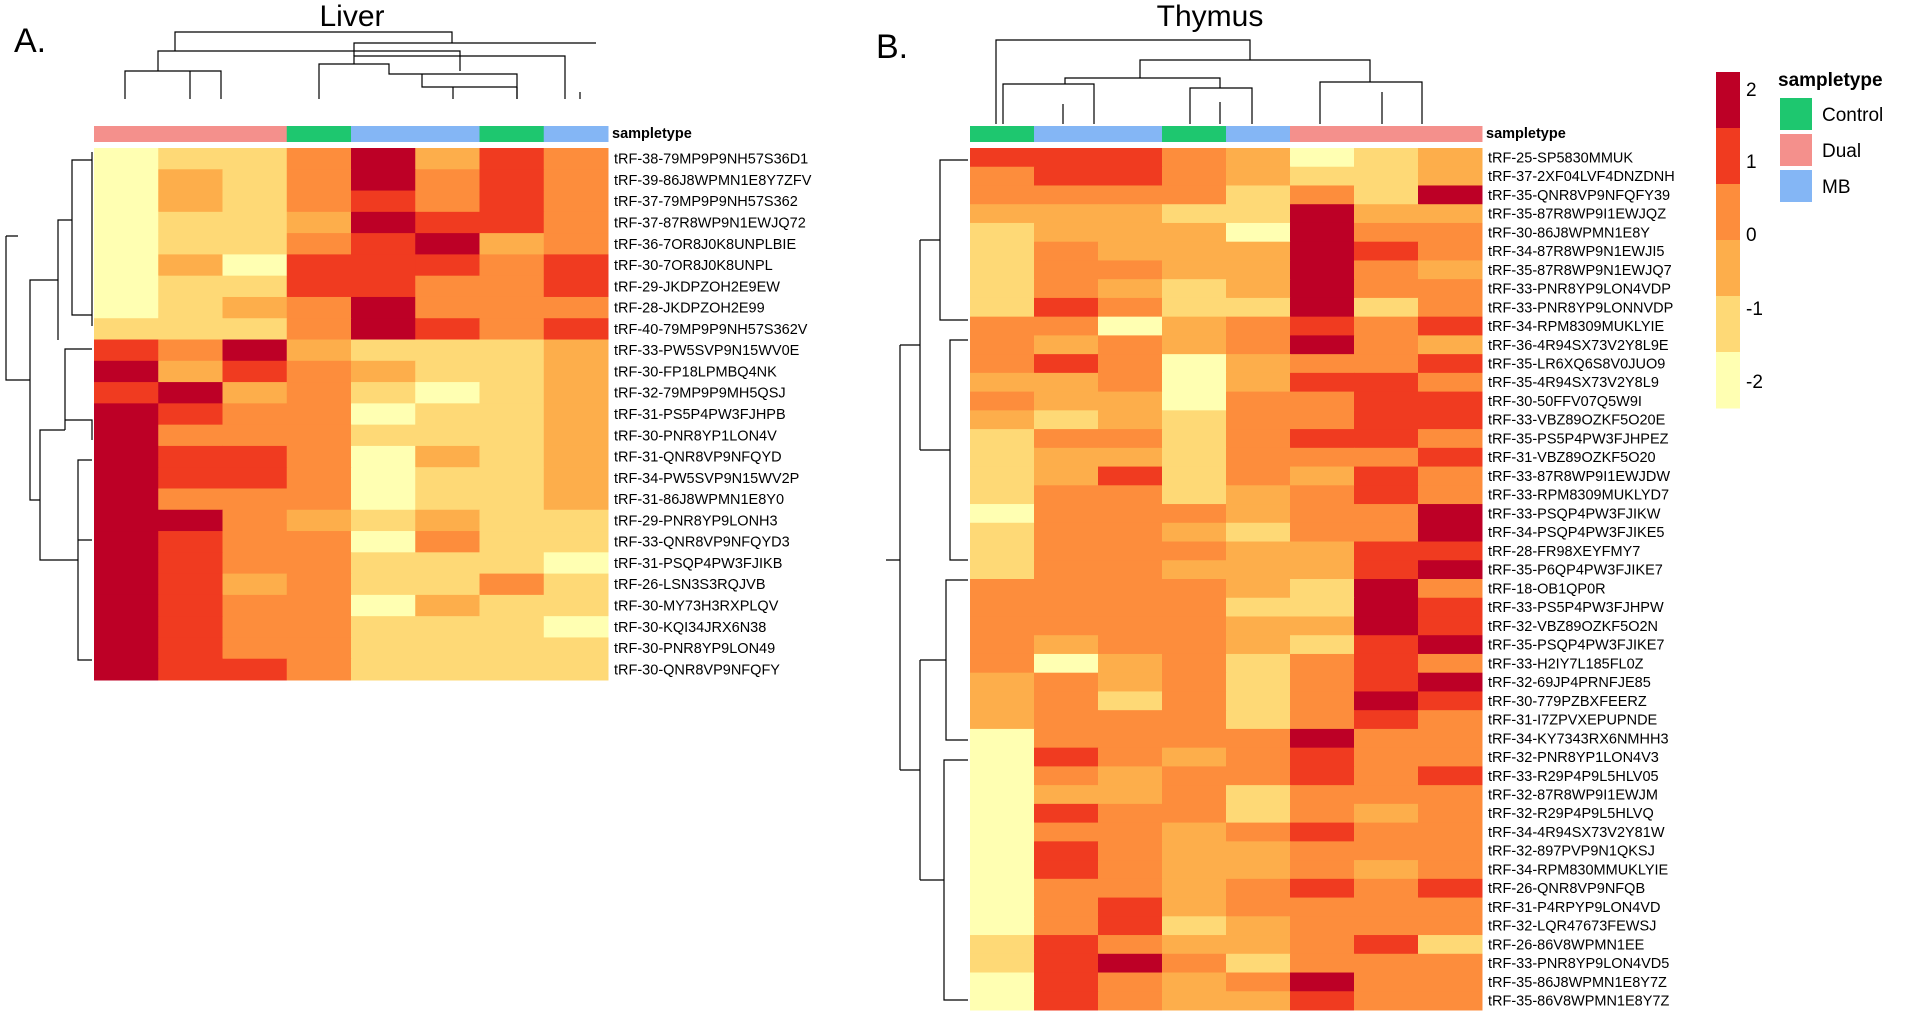 The image size is (1906, 1013). What do you see at coordinates (700, 415) in the screenshot?
I see `row-label: tRF-31-PS5P4PW3FJHPB` at bounding box center [700, 415].